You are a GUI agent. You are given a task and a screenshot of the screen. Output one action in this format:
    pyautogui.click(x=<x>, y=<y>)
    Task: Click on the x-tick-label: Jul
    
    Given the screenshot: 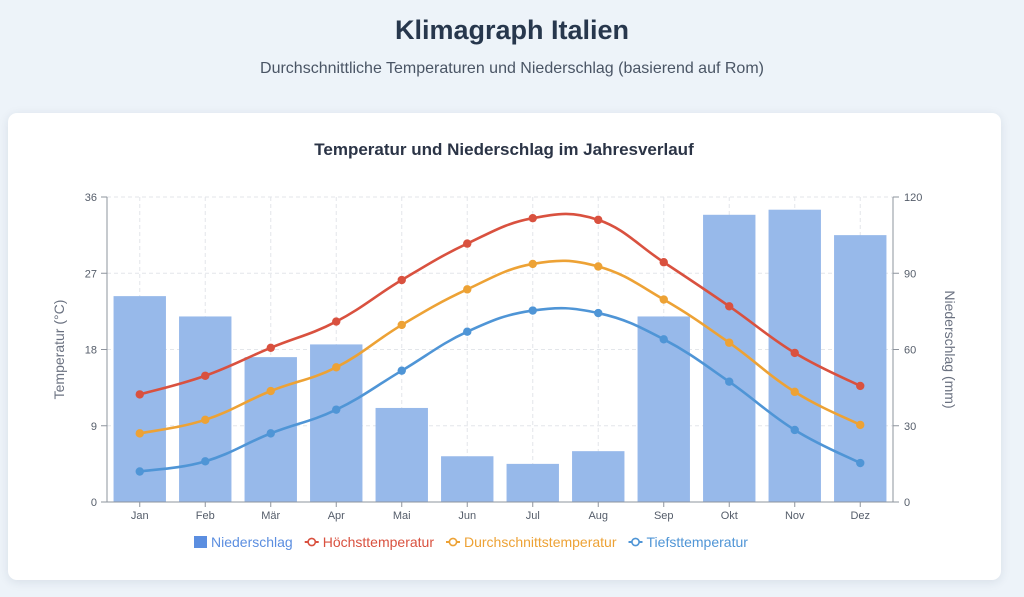 What is the action you would take?
    pyautogui.click(x=533, y=516)
    